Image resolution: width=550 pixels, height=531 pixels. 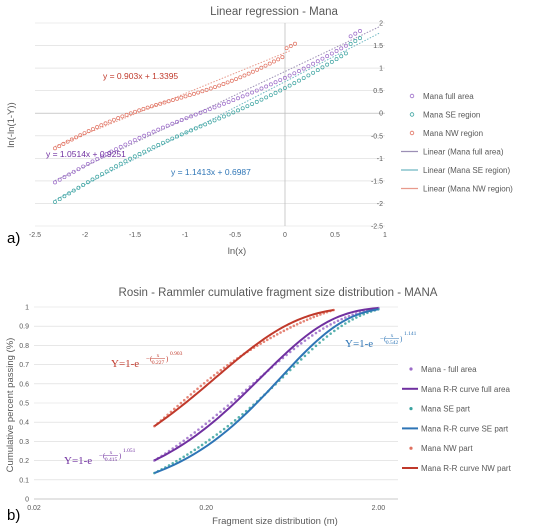 What do you see at coordinates (158, 363) in the screenshot?
I see `chart-b-equation-denominator: 0.227` at bounding box center [158, 363].